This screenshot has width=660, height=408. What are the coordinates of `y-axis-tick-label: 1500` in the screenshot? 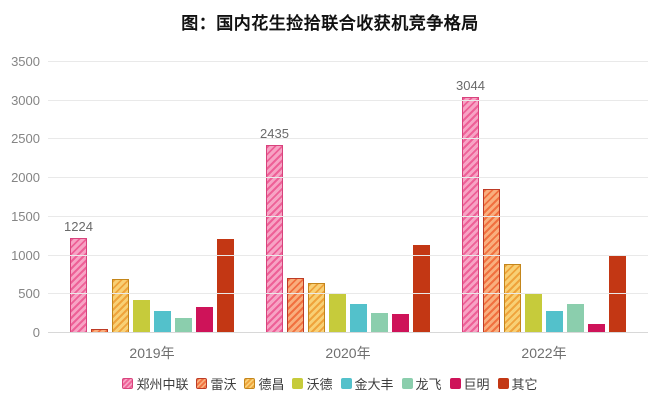 It's located at (25, 216).